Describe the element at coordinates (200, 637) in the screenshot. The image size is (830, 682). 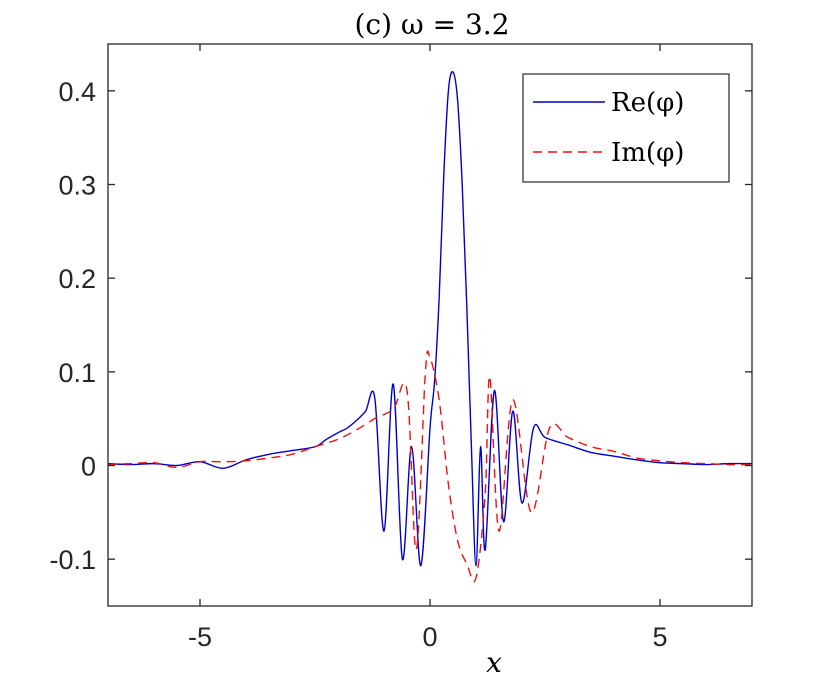
I see `x-tick-label: -5` at that location.